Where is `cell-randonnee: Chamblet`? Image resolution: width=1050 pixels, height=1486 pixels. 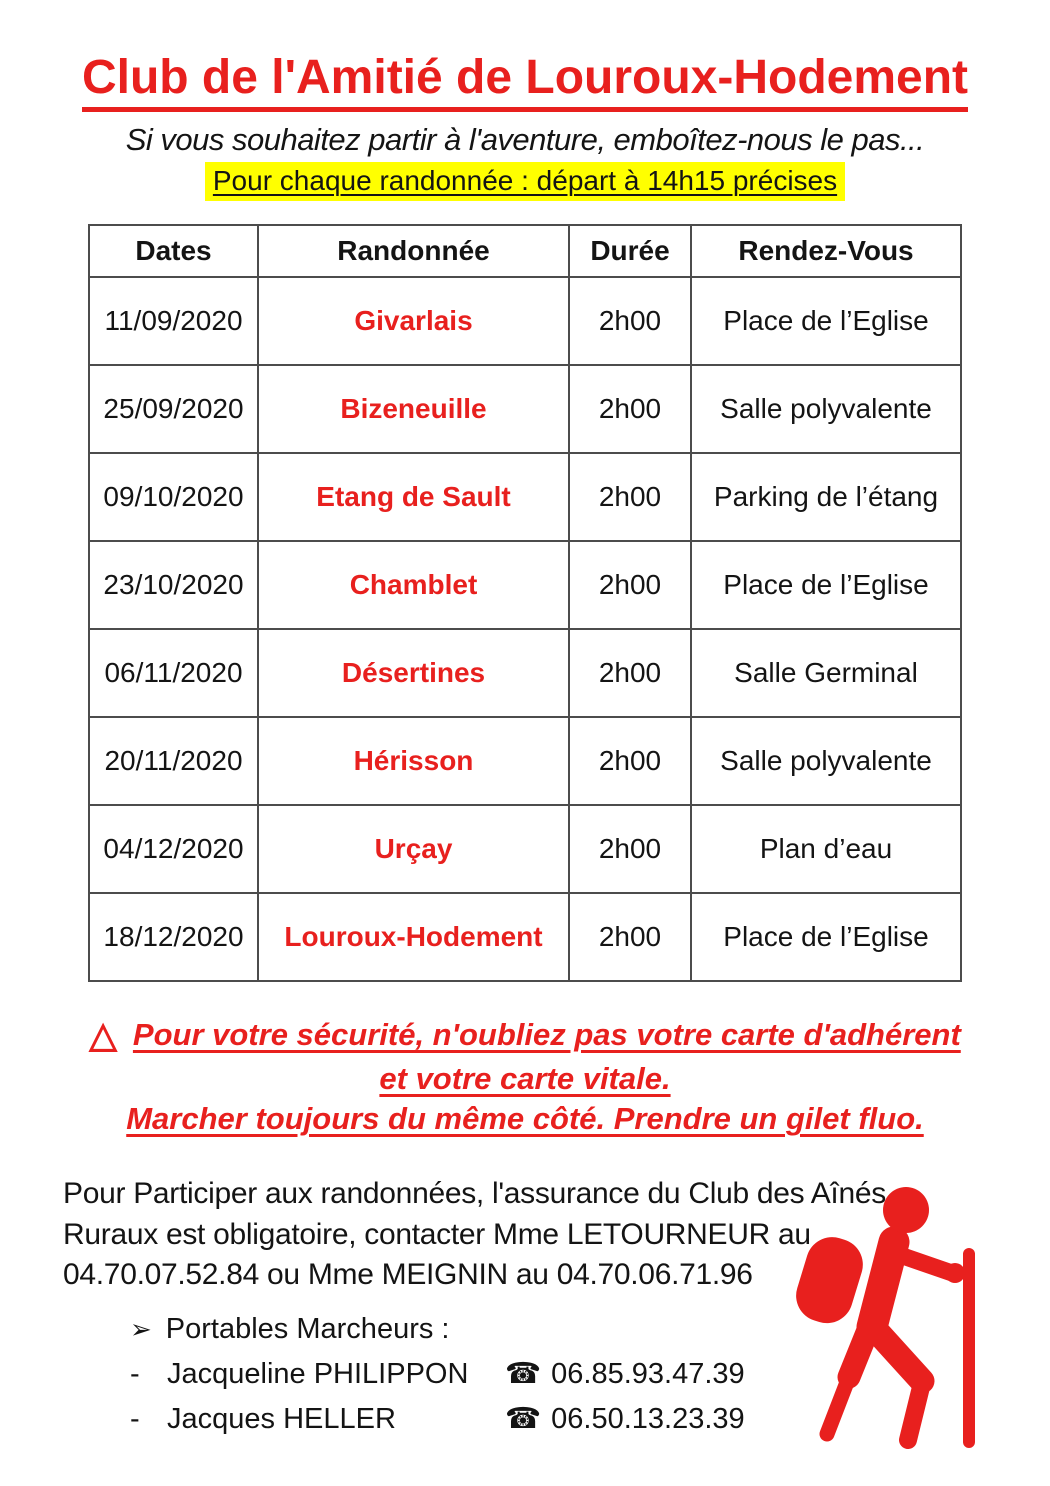 cell-randonnee: Chamblet is located at coordinates (413, 585).